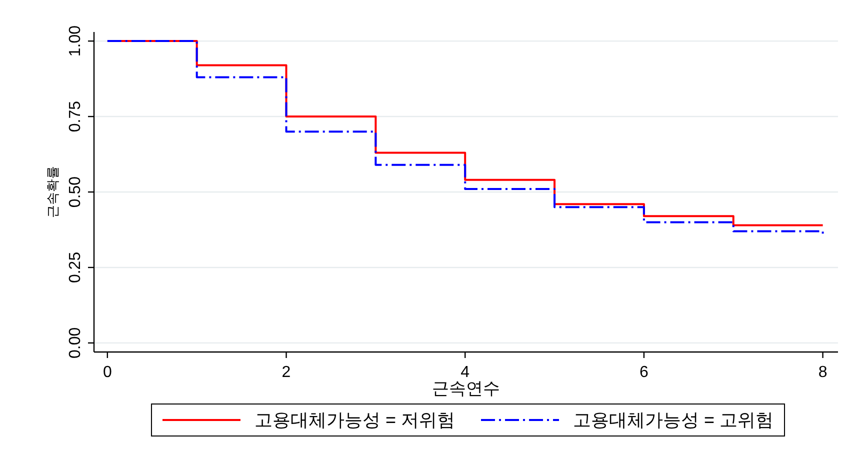  I want to click on x-tick-label: 2, so click(286, 372).